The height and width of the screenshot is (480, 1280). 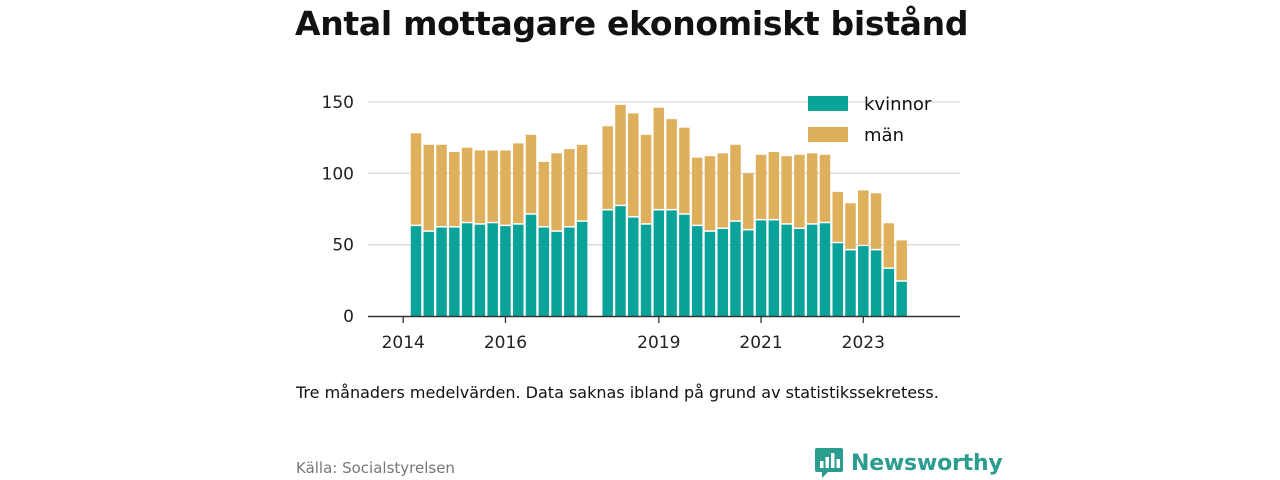 What do you see at coordinates (338, 210) in the screenshot?
I see `y-axis-ticks: 0 50 100 150` at bounding box center [338, 210].